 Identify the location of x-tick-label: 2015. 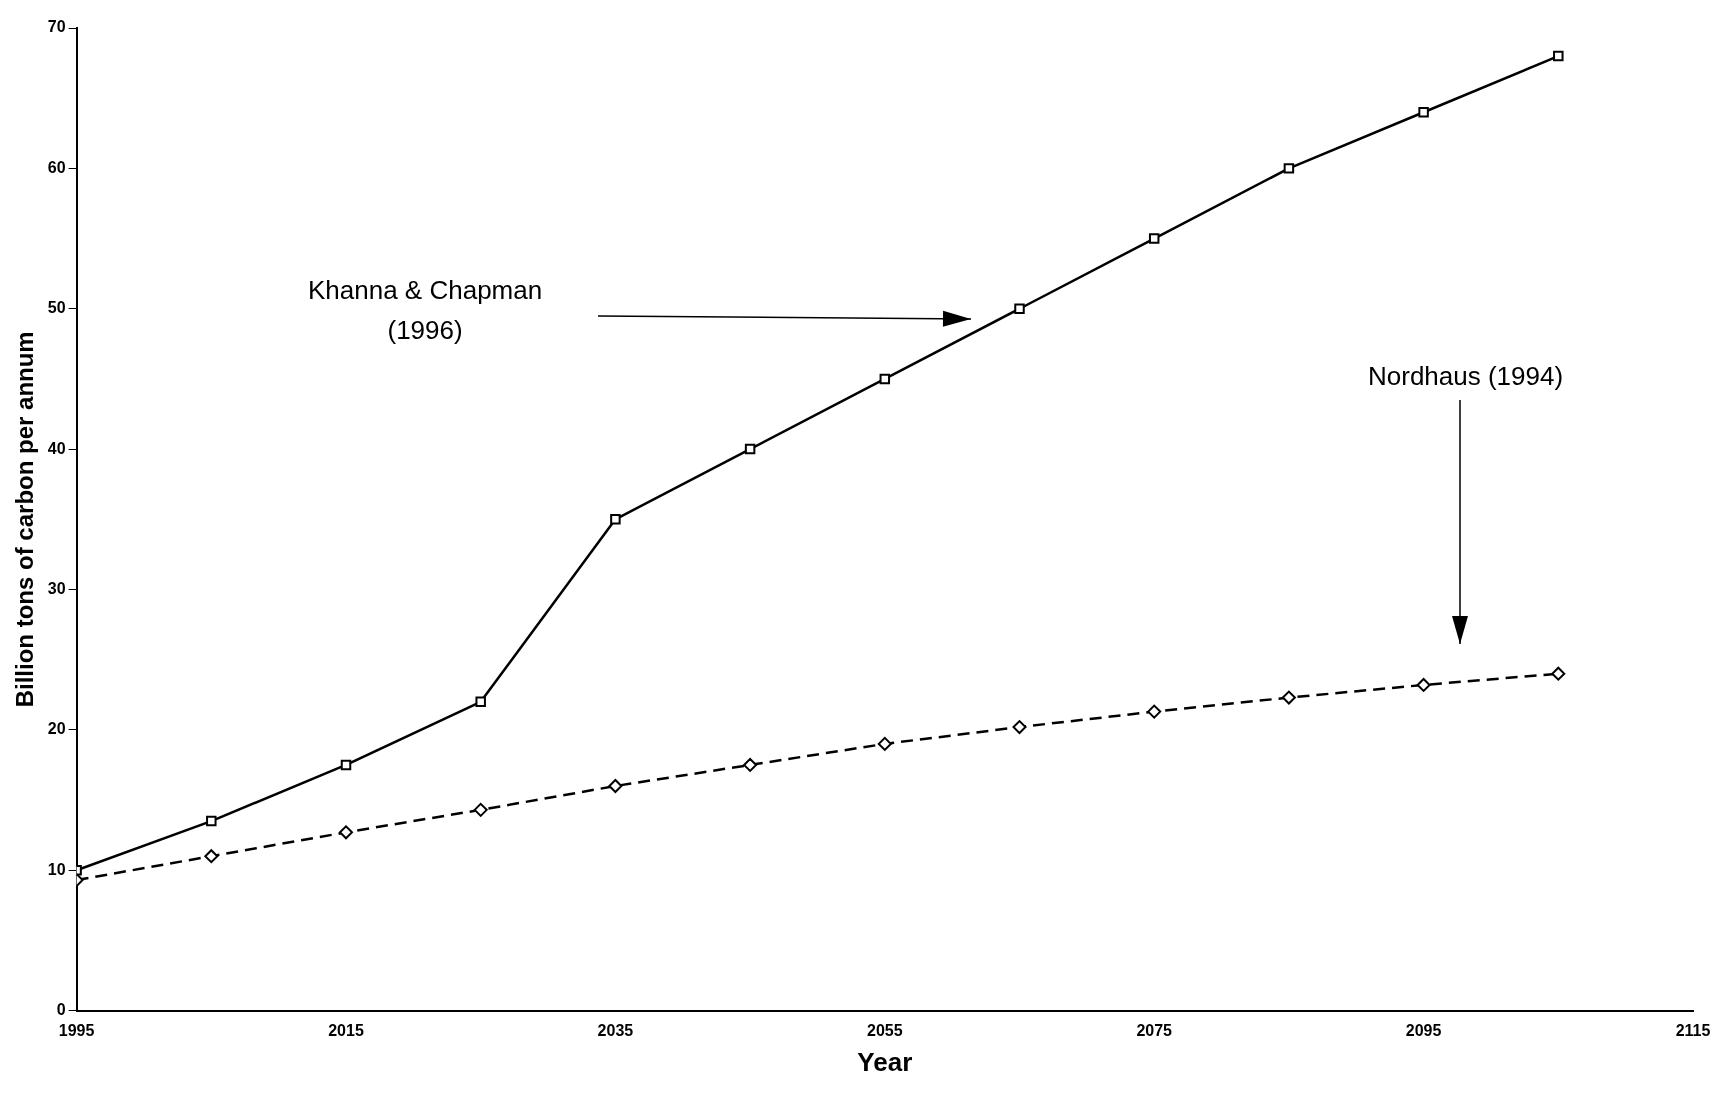
(346, 1030).